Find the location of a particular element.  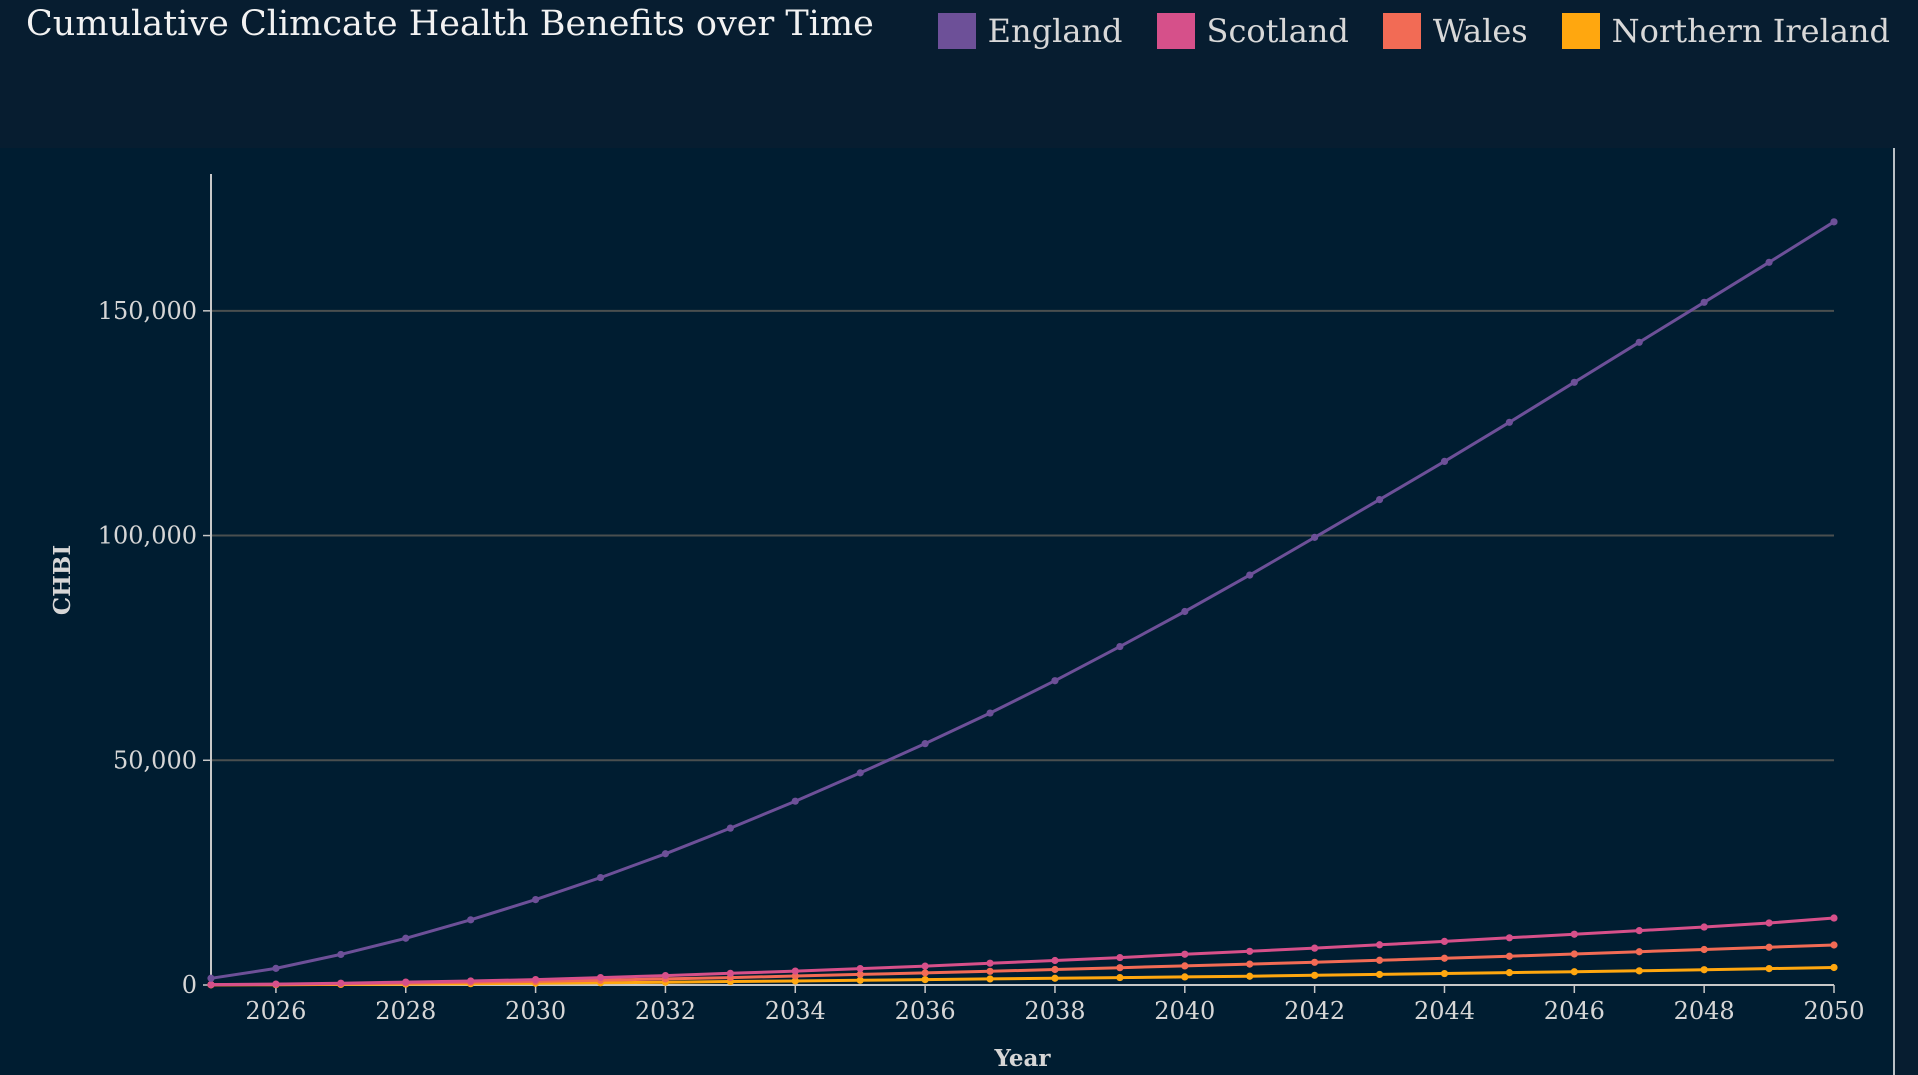

x-tick-label: 2048 is located at coordinates (1704, 1011).